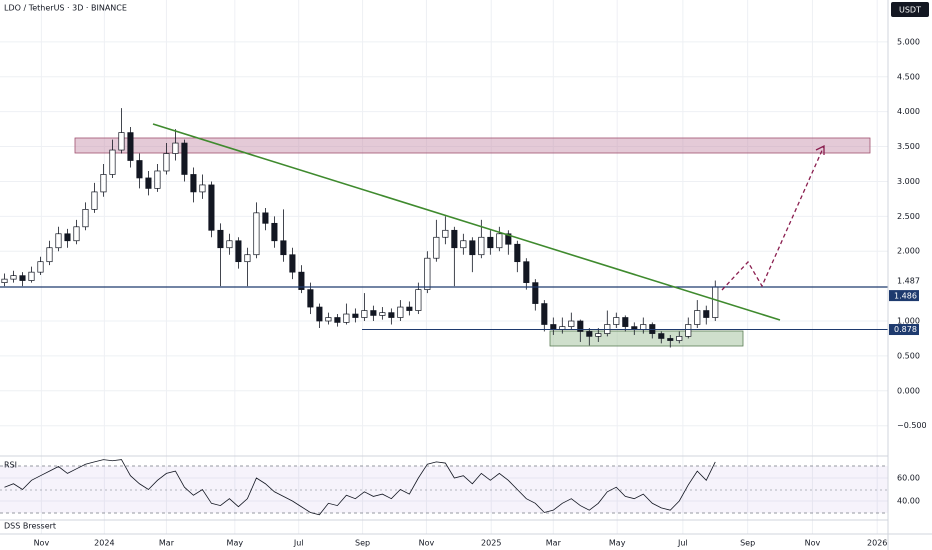 The height and width of the screenshot is (550, 932). Describe the element at coordinates (877, 543) in the screenshot. I see `x-tick-label: 2026` at that location.